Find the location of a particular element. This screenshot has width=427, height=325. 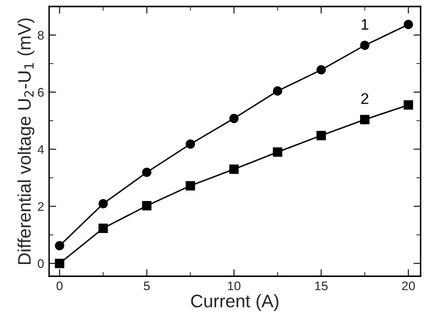

y-tick-label: 2 is located at coordinates (41, 206).